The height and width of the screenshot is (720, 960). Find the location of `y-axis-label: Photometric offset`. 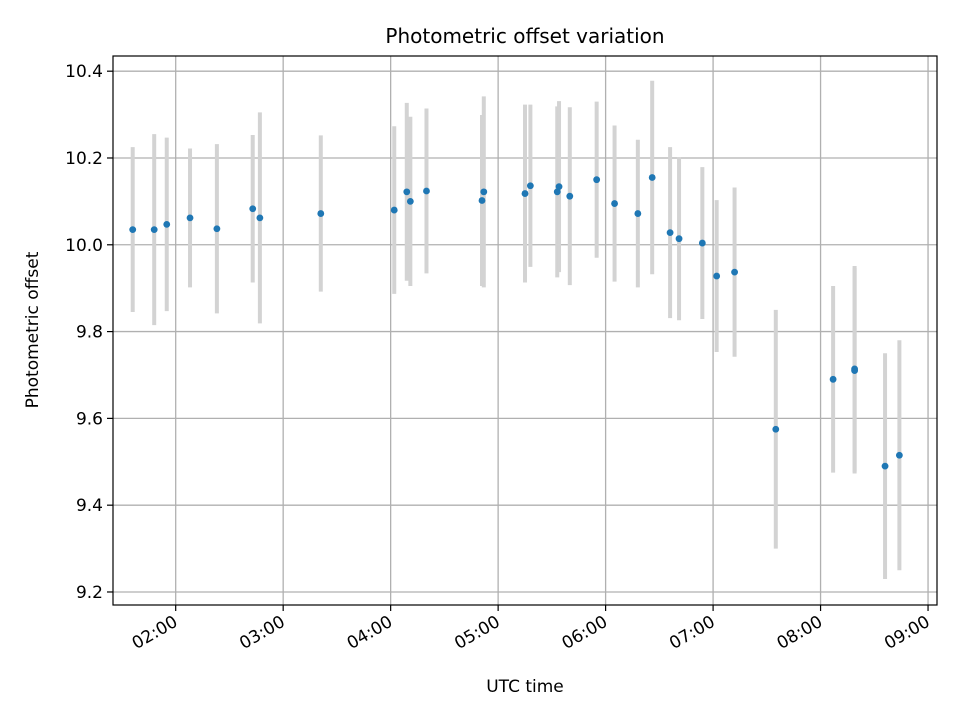

y-axis-label: Photometric offset is located at coordinates (33, 329).